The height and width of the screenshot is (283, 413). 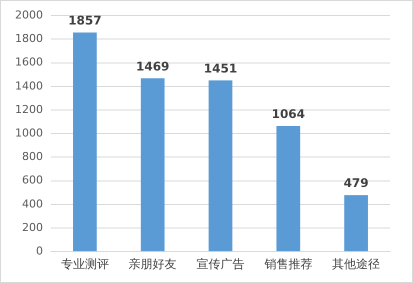 What do you see at coordinates (32, 227) in the screenshot?
I see `y-tick-label: 200` at bounding box center [32, 227].